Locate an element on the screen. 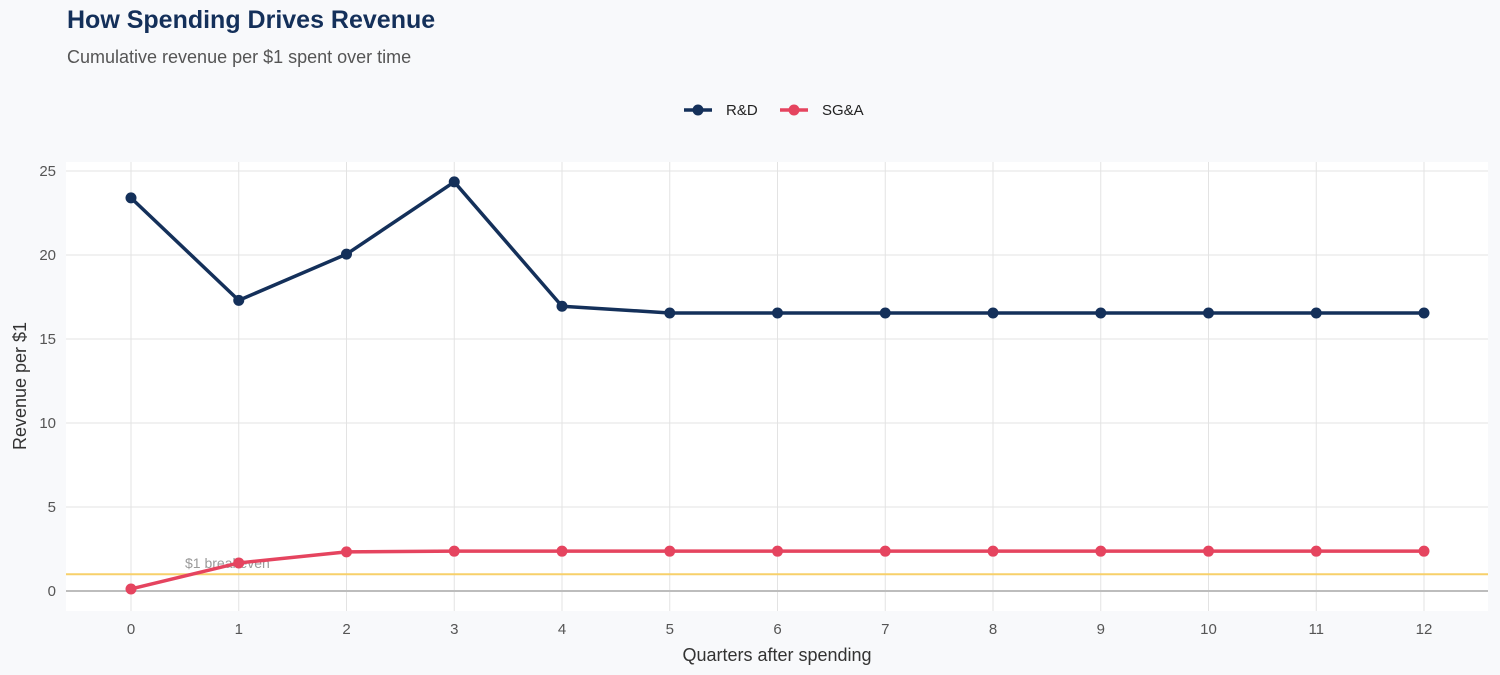  x-tick-label: 11 is located at coordinates (1316, 629).